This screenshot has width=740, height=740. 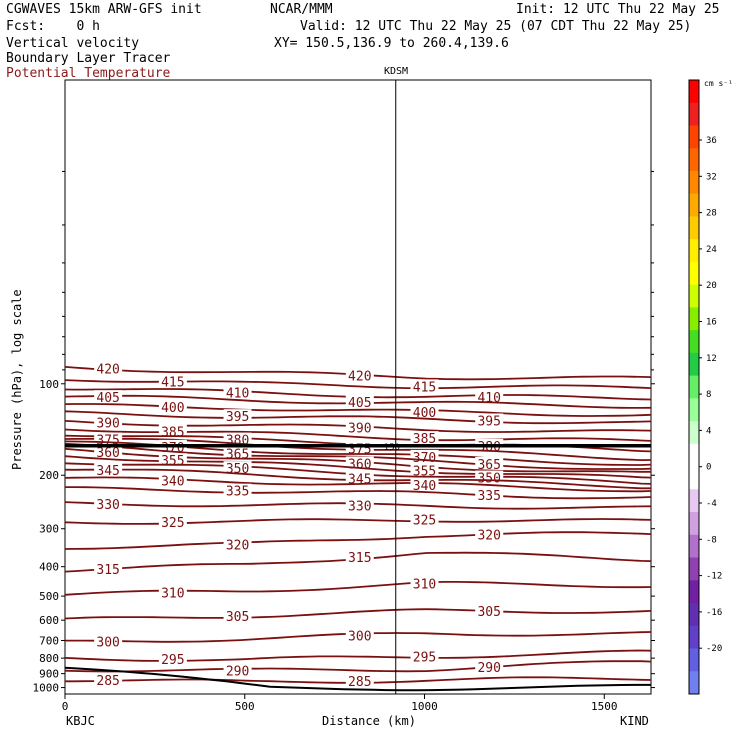 I want to click on left-endpoint-label: KBJC, so click(x=80, y=721).